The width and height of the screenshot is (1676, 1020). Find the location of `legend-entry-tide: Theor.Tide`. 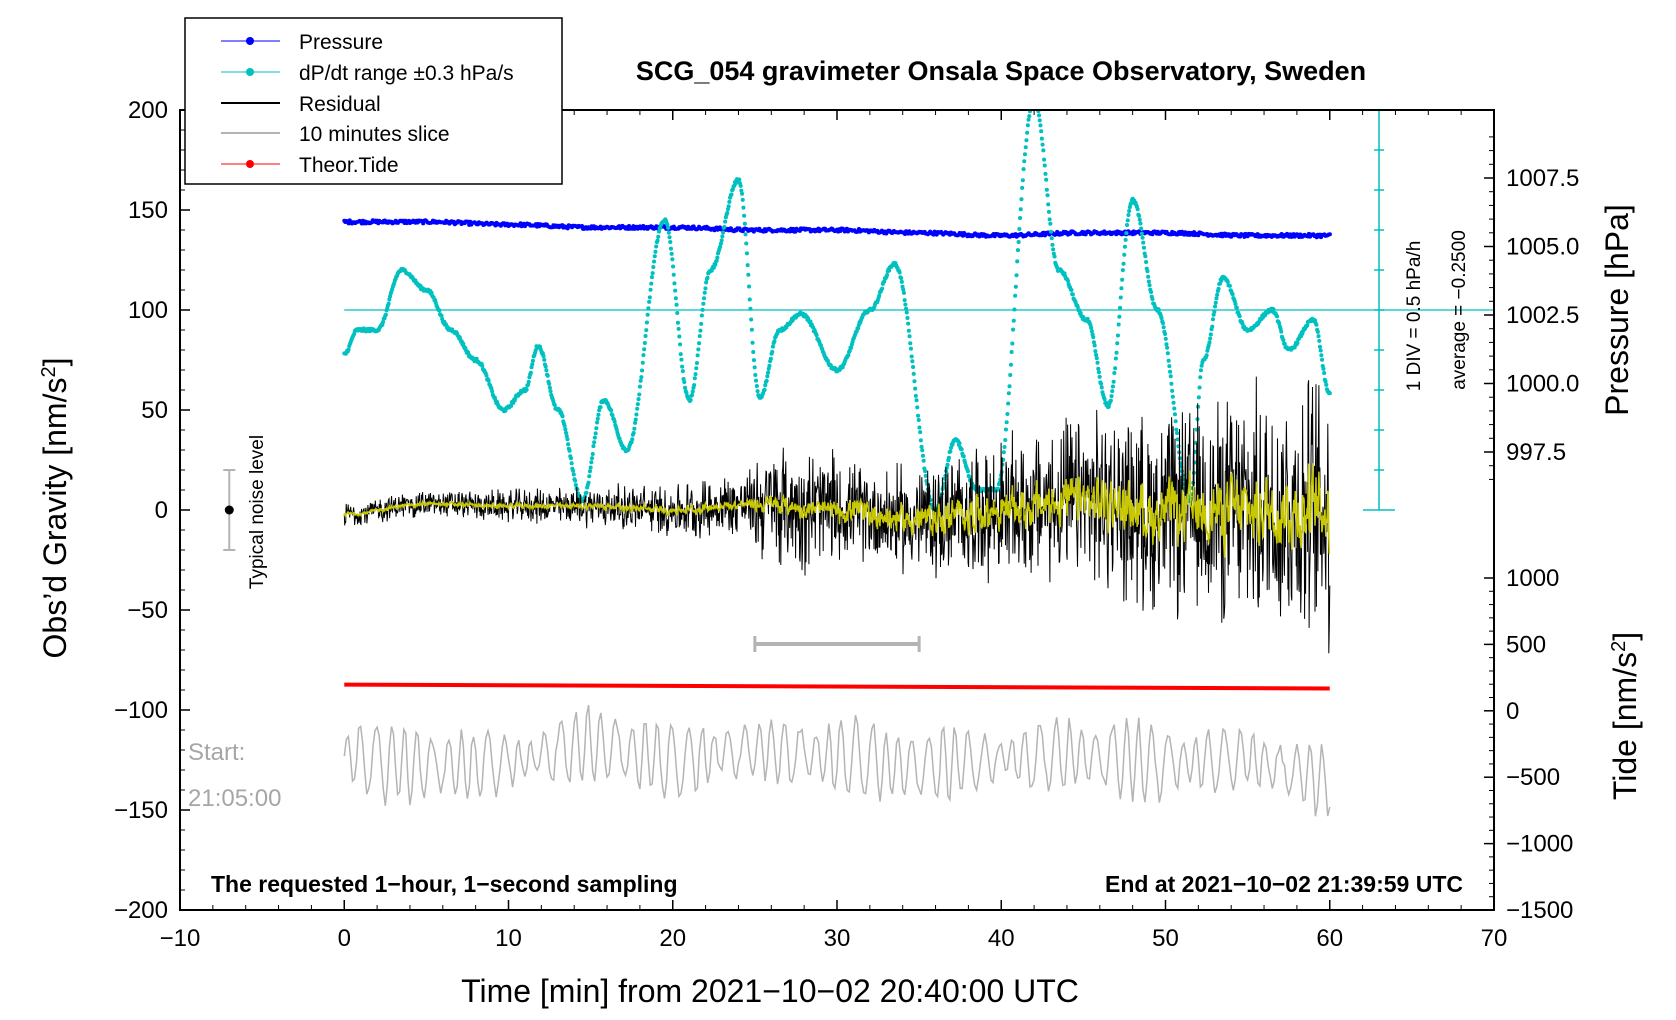

legend-entry-tide: Theor.Tide is located at coordinates (310, 165).